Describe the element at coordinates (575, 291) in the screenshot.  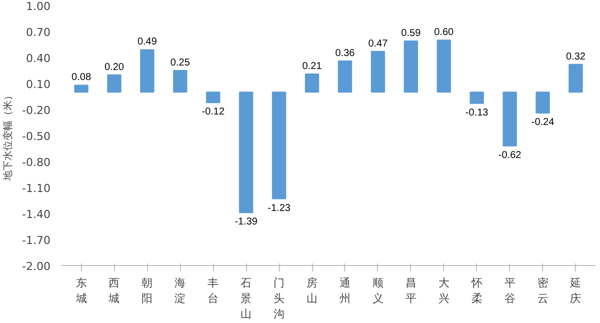
I see `x-tick-label: 延庆` at that location.